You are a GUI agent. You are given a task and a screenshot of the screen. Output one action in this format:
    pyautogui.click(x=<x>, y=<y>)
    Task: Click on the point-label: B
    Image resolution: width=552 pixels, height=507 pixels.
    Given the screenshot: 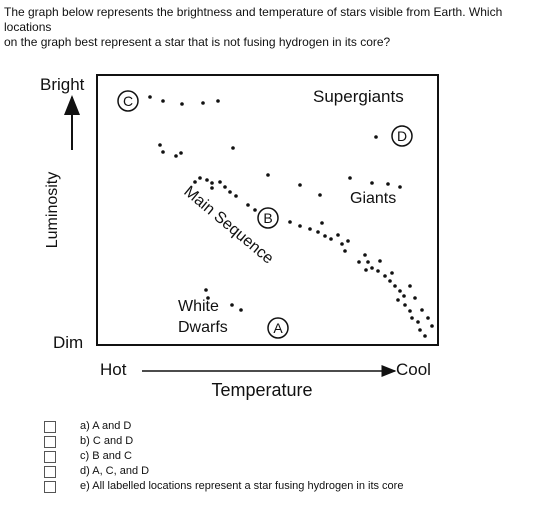 What is the action you would take?
    pyautogui.click(x=267, y=218)
    